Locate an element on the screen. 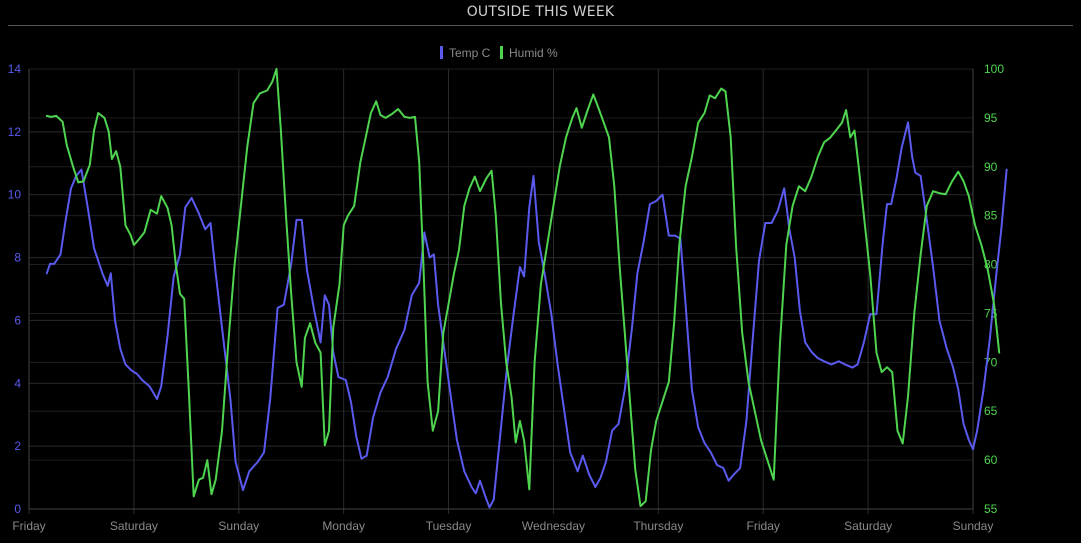 The height and width of the screenshot is (543, 1081). y-axis-left: 0 2 4 6 8 10 12 14 is located at coordinates (15, 289).